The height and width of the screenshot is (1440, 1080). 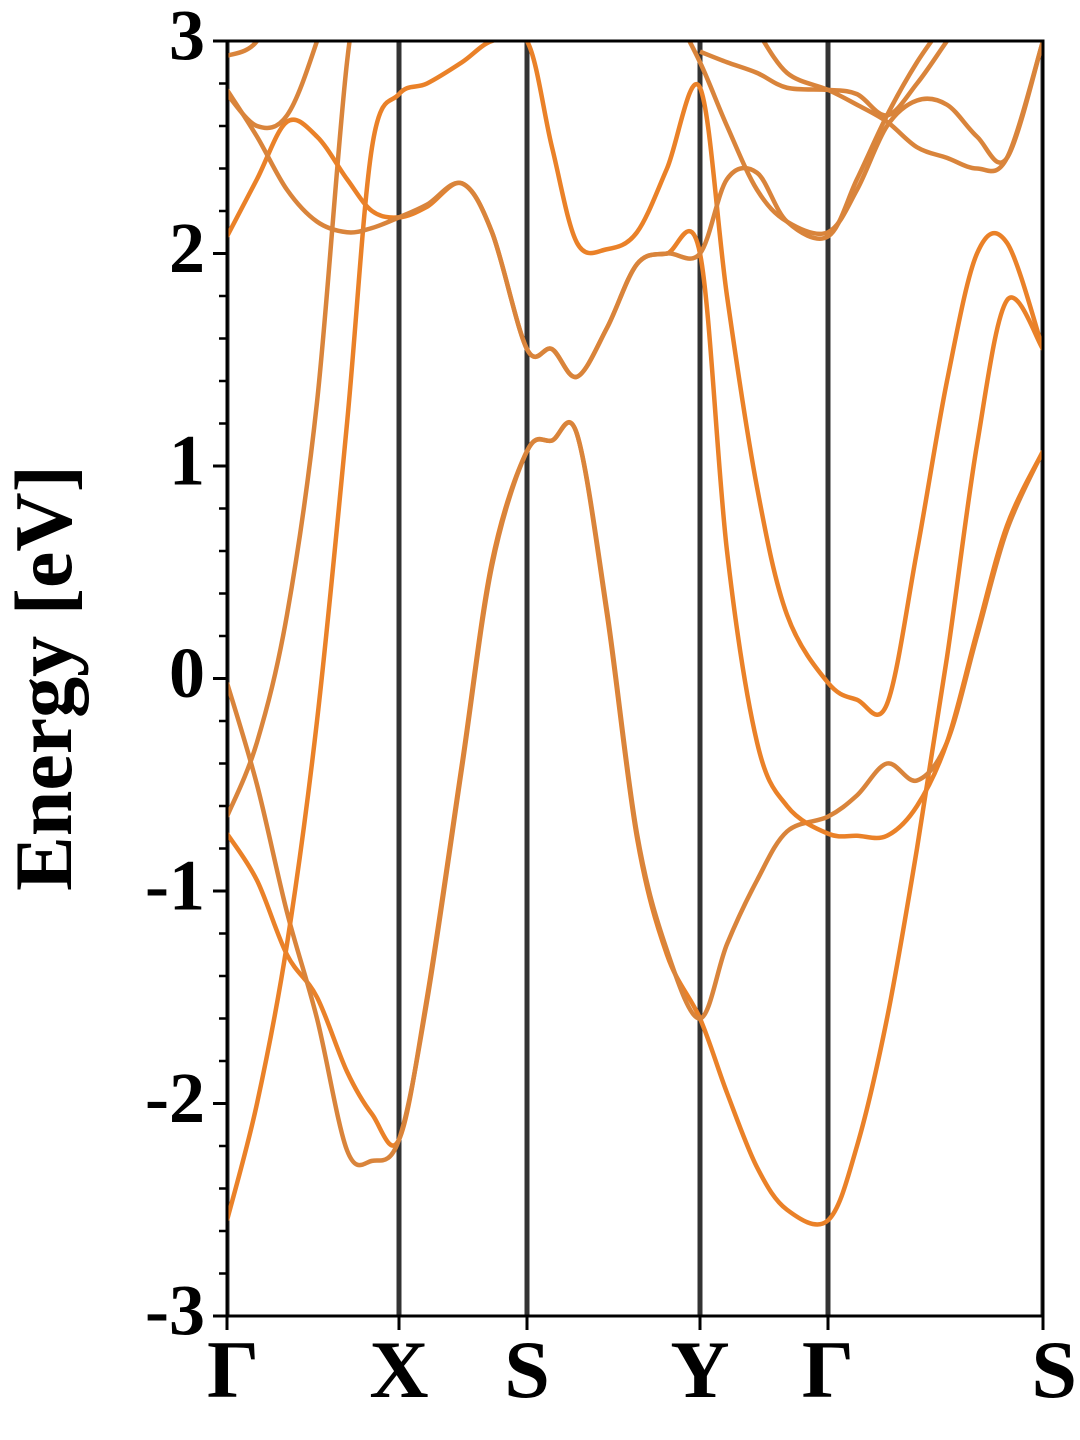 What do you see at coordinates (187, 673) in the screenshot?
I see `y-tick-label: 0` at bounding box center [187, 673].